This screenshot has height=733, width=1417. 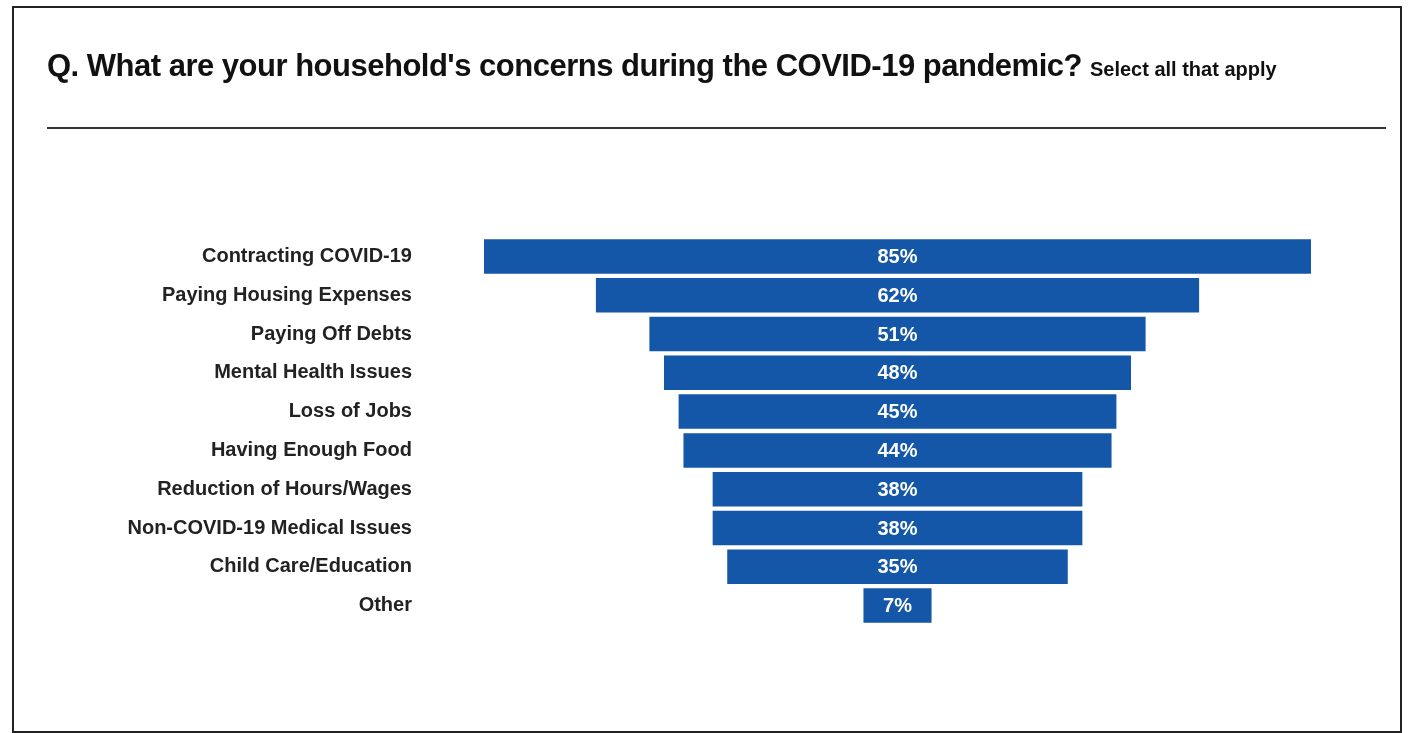 What do you see at coordinates (897, 449) in the screenshot?
I see `data-label: 44%` at bounding box center [897, 449].